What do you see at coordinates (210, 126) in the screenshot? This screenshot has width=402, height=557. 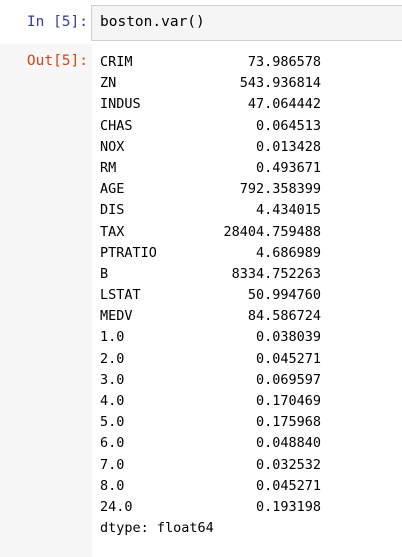 I see `series-row: CHAS 0.064513` at bounding box center [210, 126].